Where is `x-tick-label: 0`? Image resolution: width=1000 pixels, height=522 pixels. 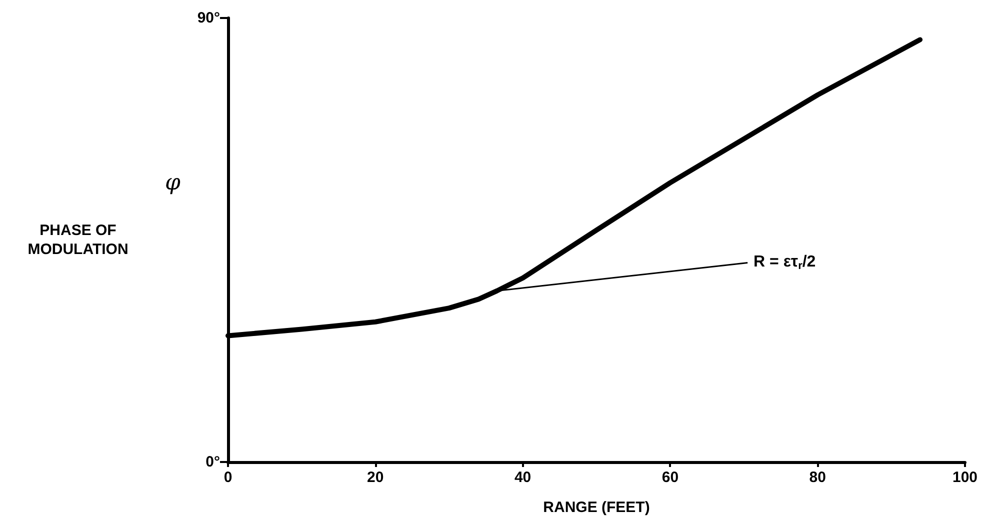
x-tick-label: 0 is located at coordinates (228, 477).